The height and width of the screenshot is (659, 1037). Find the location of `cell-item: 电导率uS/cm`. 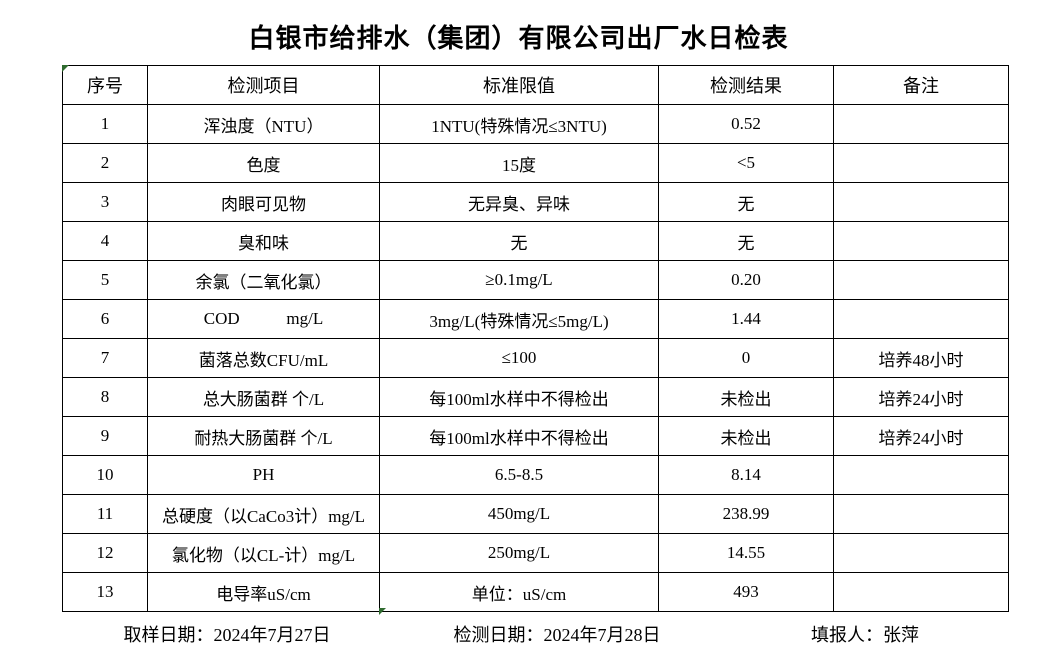

cell-item: 电导率uS/cm is located at coordinates (263, 592).